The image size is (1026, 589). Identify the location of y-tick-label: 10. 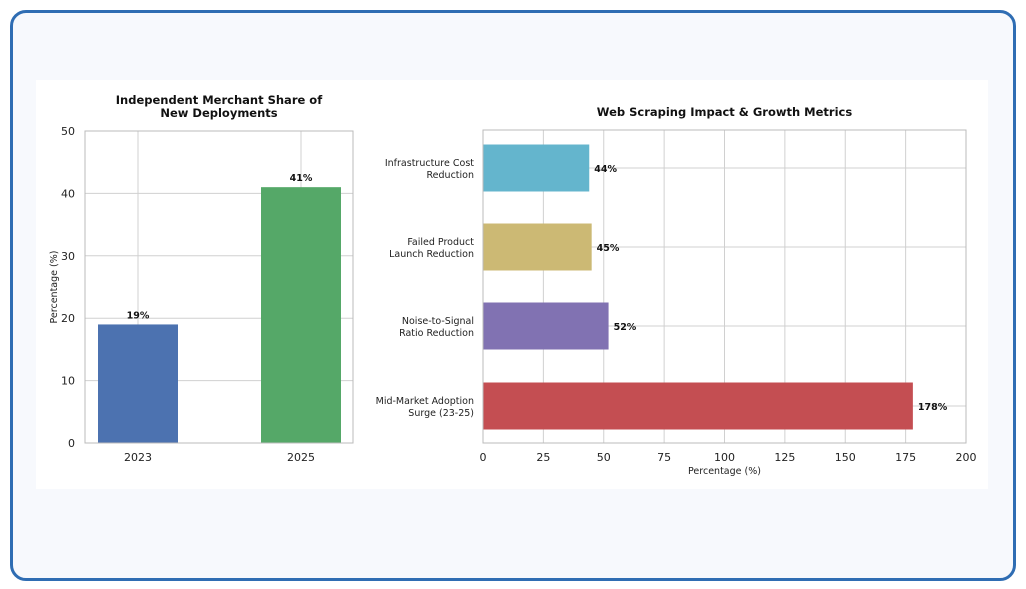
(68, 381).